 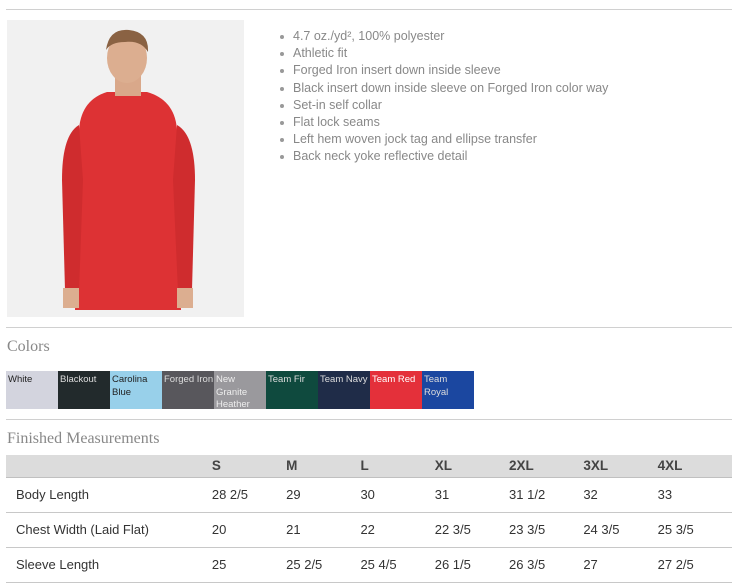 What do you see at coordinates (444, 70) in the screenshot?
I see `feature-item: Forged Iron insert down inside sleeve` at bounding box center [444, 70].